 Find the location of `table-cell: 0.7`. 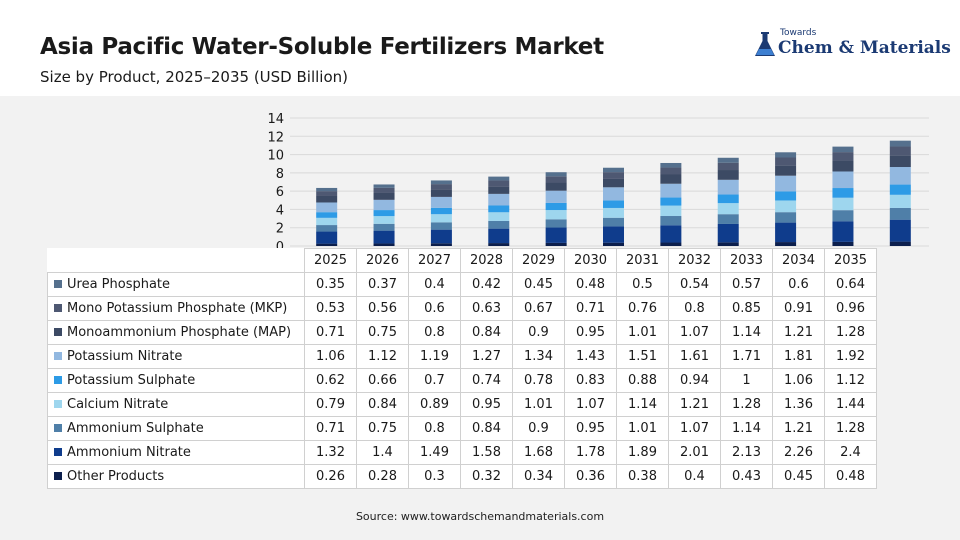

table-cell: 0.7 is located at coordinates (434, 380).